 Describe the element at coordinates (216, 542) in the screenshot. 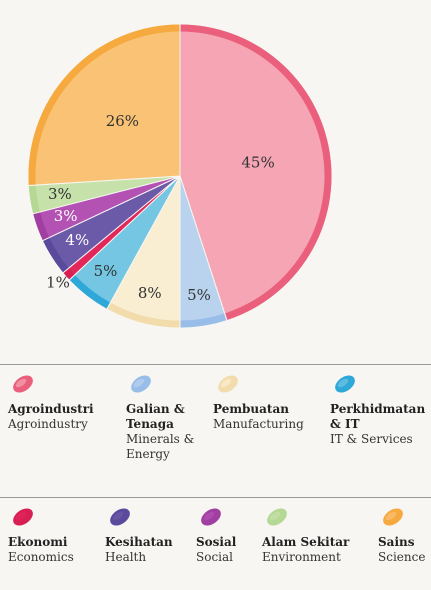

I see `legend-label: Sosial` at that location.